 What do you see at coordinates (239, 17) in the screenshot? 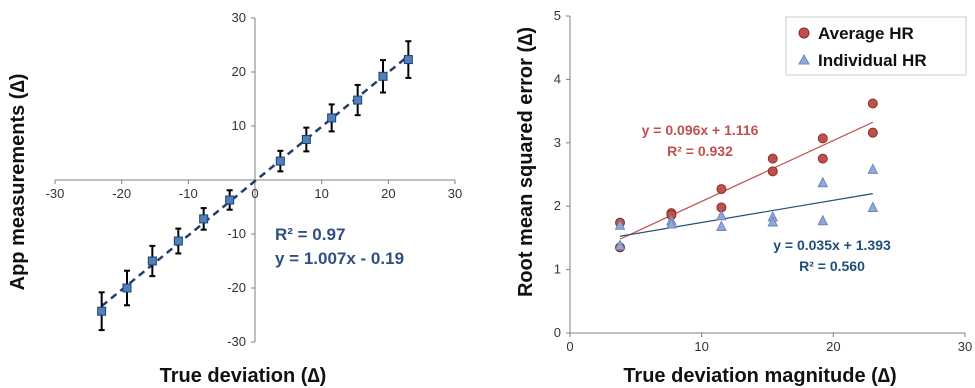
I see `left-y-tick-label: 30` at bounding box center [239, 17].